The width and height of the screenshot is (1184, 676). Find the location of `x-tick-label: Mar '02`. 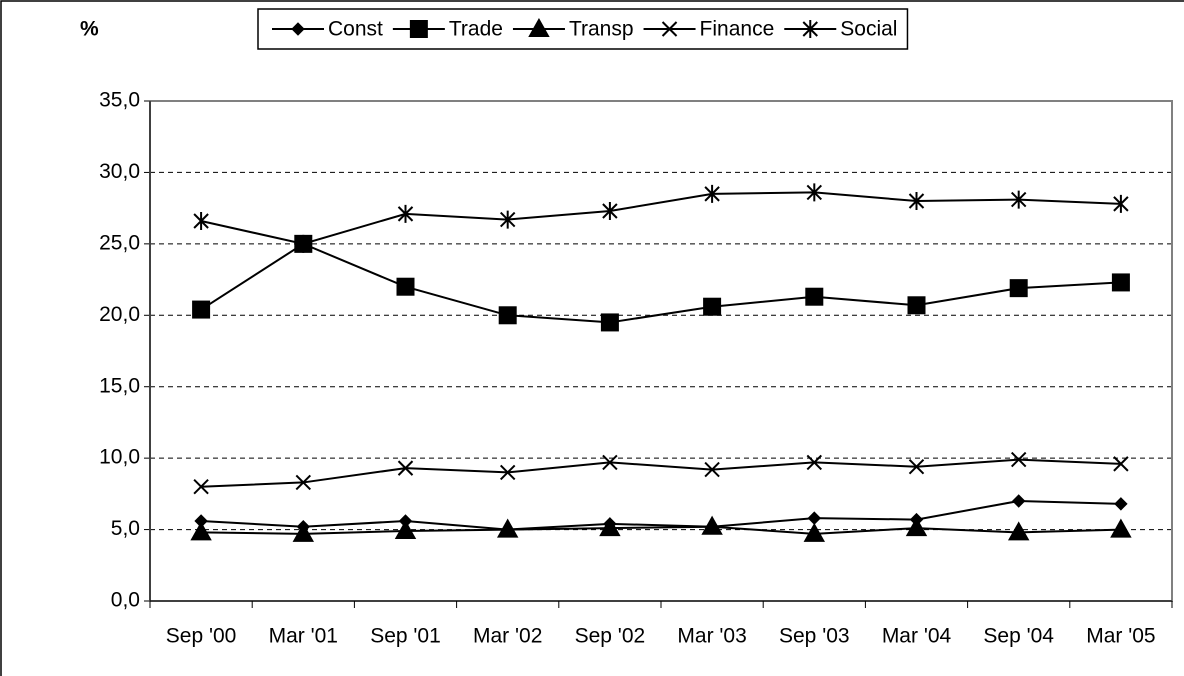

x-tick-label: Mar '02 is located at coordinates (507, 636).